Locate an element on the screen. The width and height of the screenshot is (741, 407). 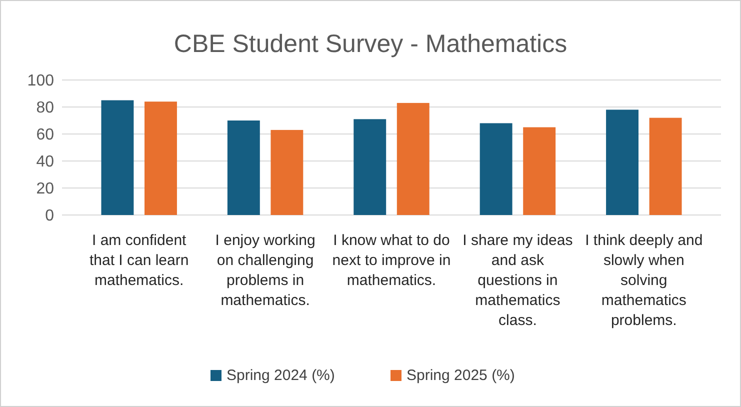
x-tick-label: I share my ideas and ask questions in mathematics class. is located at coordinates (517, 280).